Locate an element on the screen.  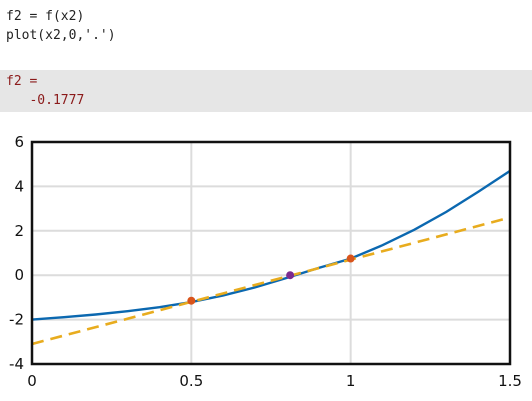
y-tick-label: 6 is located at coordinates (19, 142).